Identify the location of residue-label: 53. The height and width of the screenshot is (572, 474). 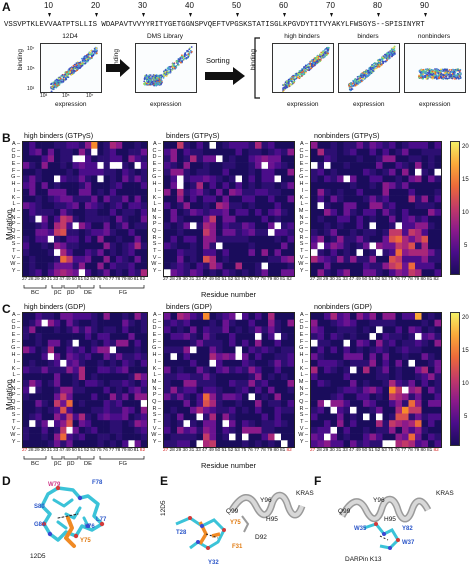
(384, 450).